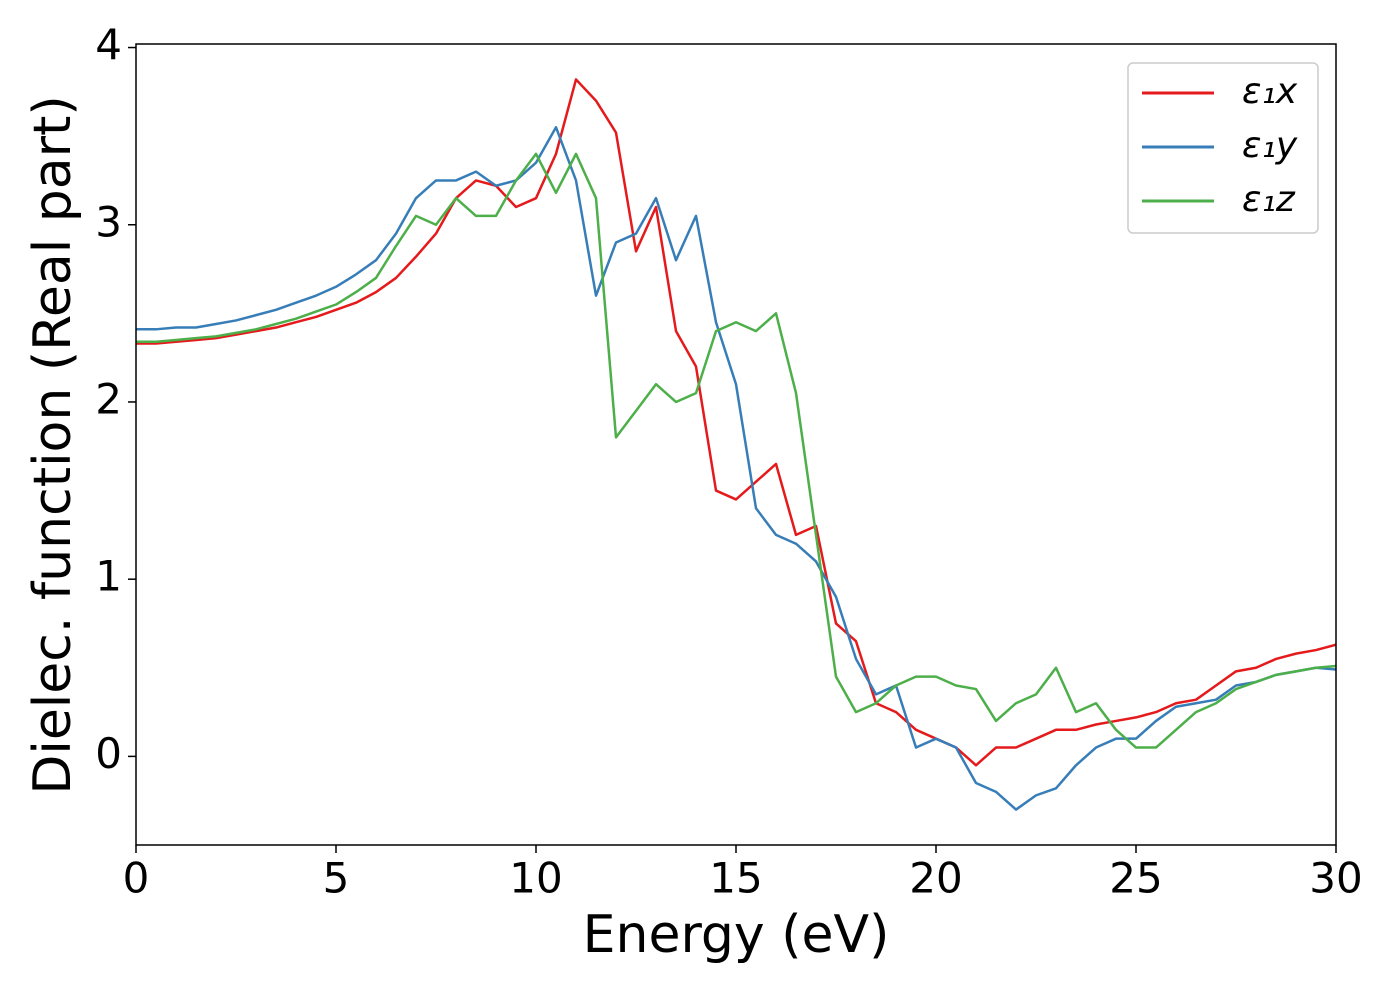  What do you see at coordinates (53, 444) in the screenshot?
I see `y-axis-label: Dielec. function (Real part)` at bounding box center [53, 444].